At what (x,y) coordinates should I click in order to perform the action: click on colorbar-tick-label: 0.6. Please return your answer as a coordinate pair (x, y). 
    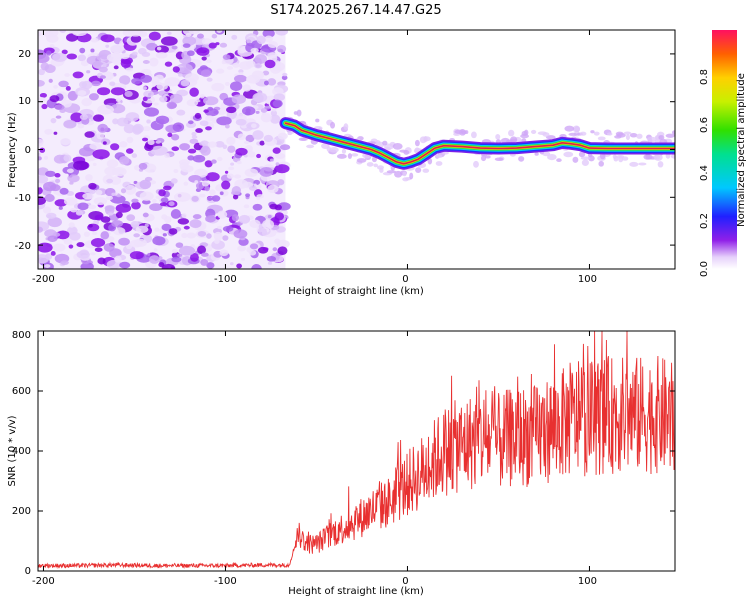
    Looking at the image, I should click on (704, 125).